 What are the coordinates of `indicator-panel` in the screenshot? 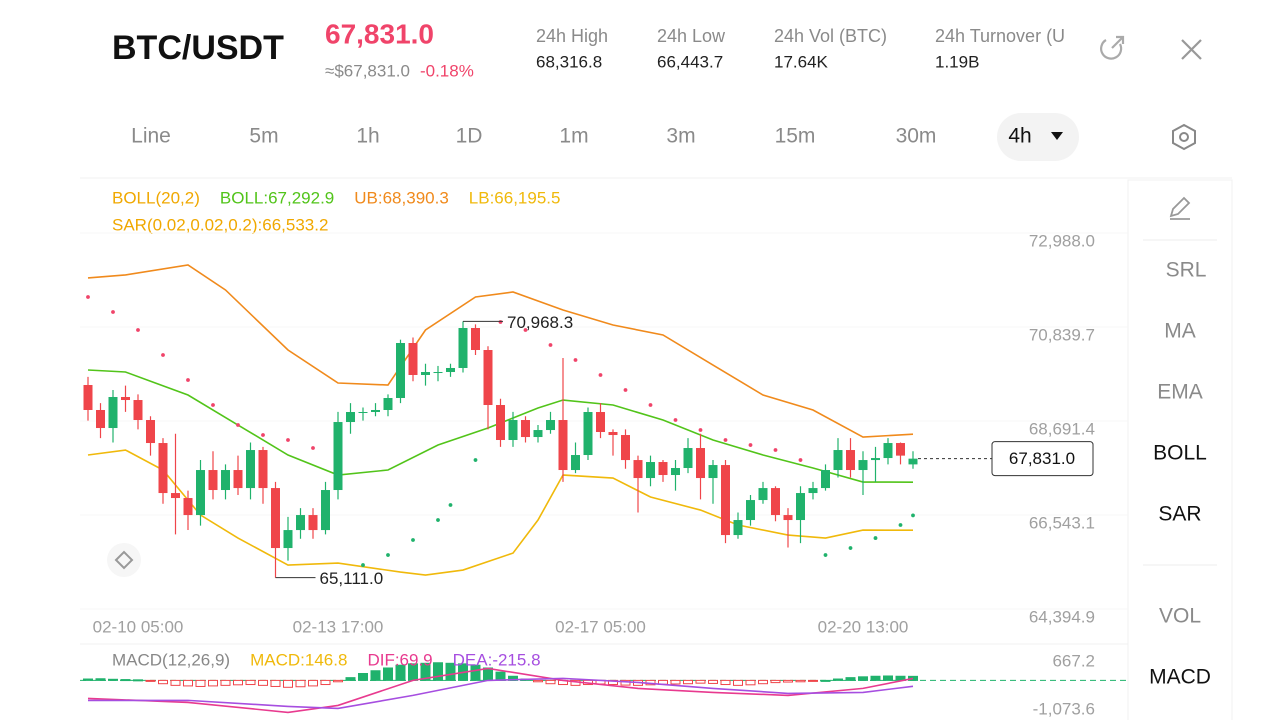 It's located at (1180, 449).